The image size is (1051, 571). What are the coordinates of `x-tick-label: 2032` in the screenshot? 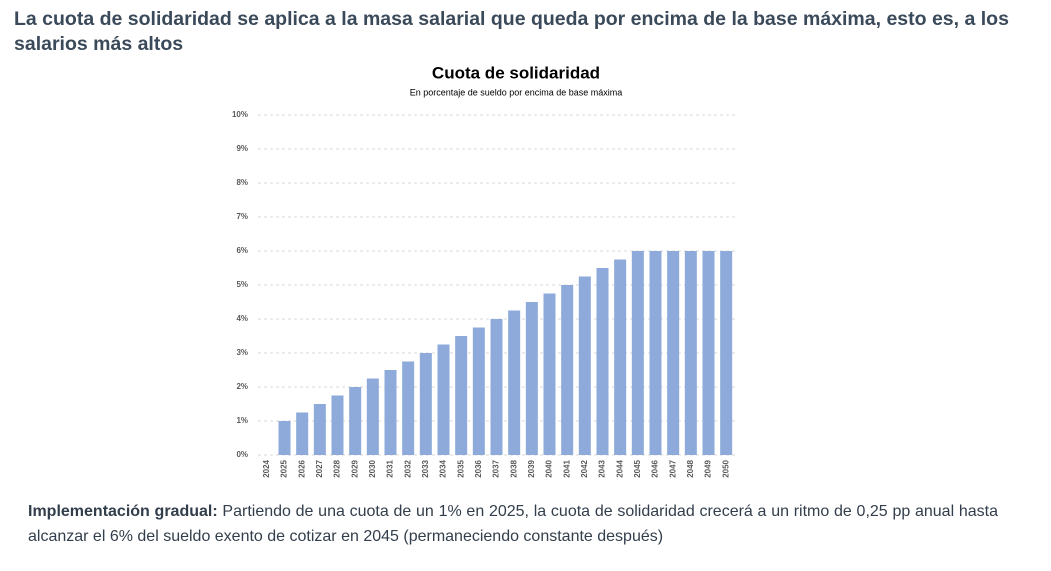 It's located at (407, 468).